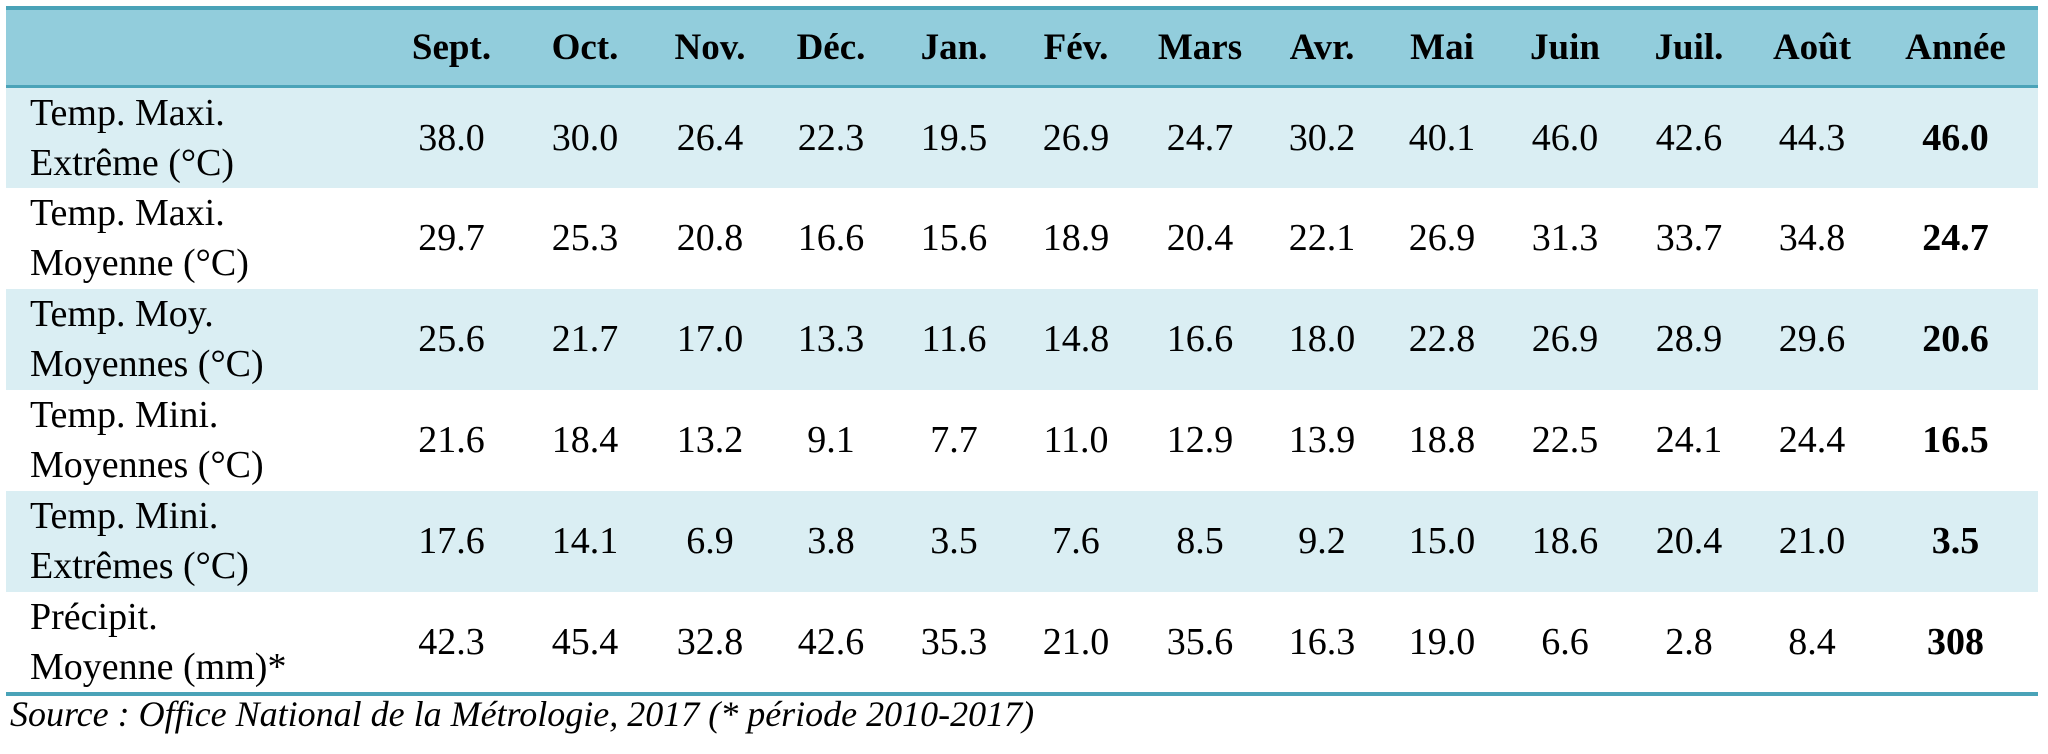 The width and height of the screenshot is (2048, 754). I want to click on value-cell: 35.3, so click(954, 641).